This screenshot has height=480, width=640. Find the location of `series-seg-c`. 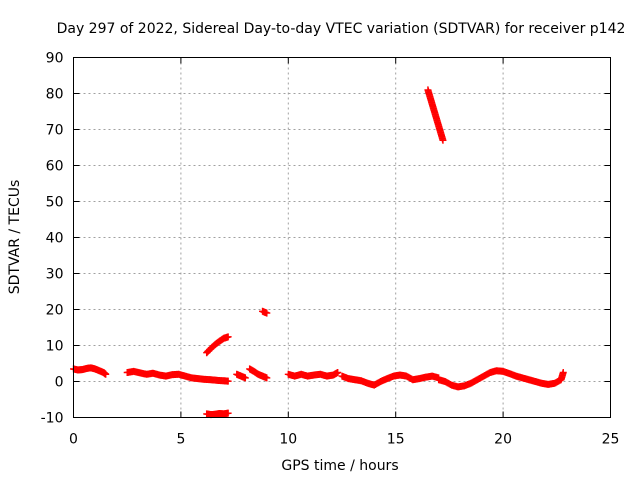

series-seg-c is located at coordinates (217, 414).